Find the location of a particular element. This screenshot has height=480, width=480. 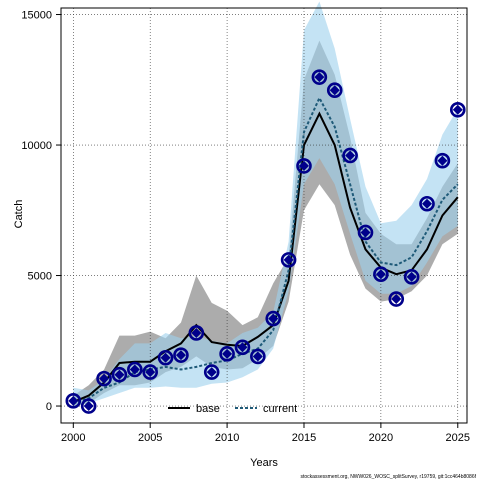

observed-point-2015 is located at coordinates (304, 166).